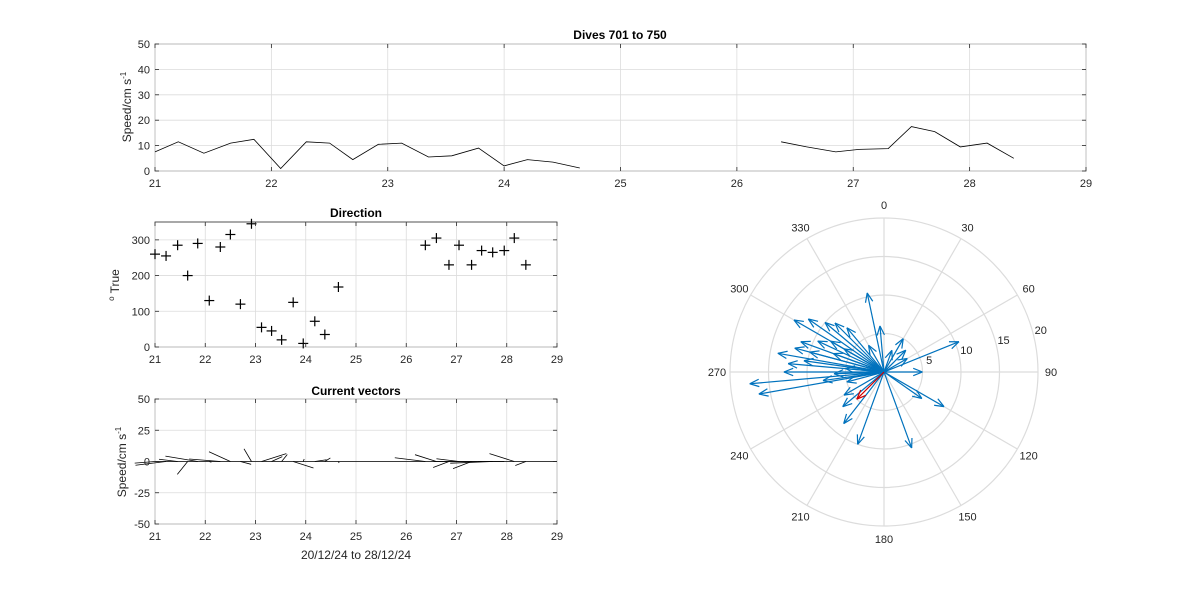 The width and height of the screenshot is (1200, 589). Describe the element at coordinates (111, 298) in the screenshot. I see `direction-ylabel-sup: o` at that location.